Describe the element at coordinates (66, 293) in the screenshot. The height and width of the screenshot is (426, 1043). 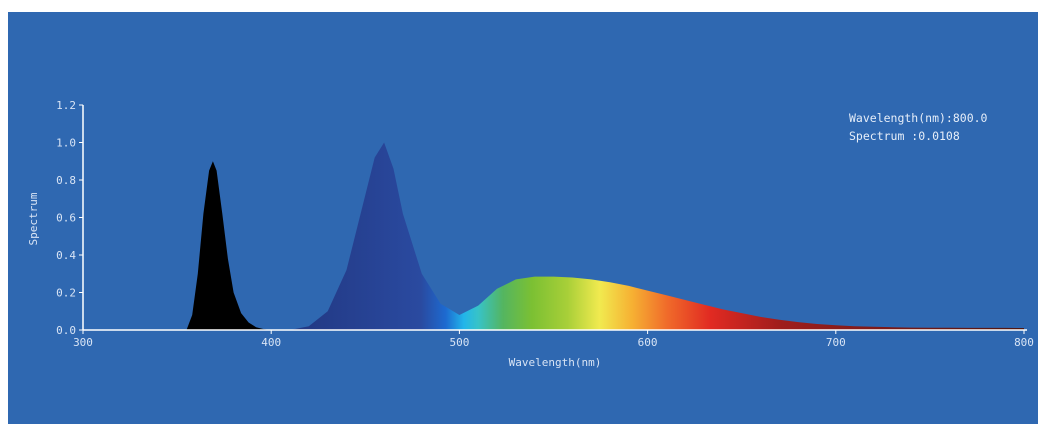
I see `y-tick-label: 0.2` at that location.